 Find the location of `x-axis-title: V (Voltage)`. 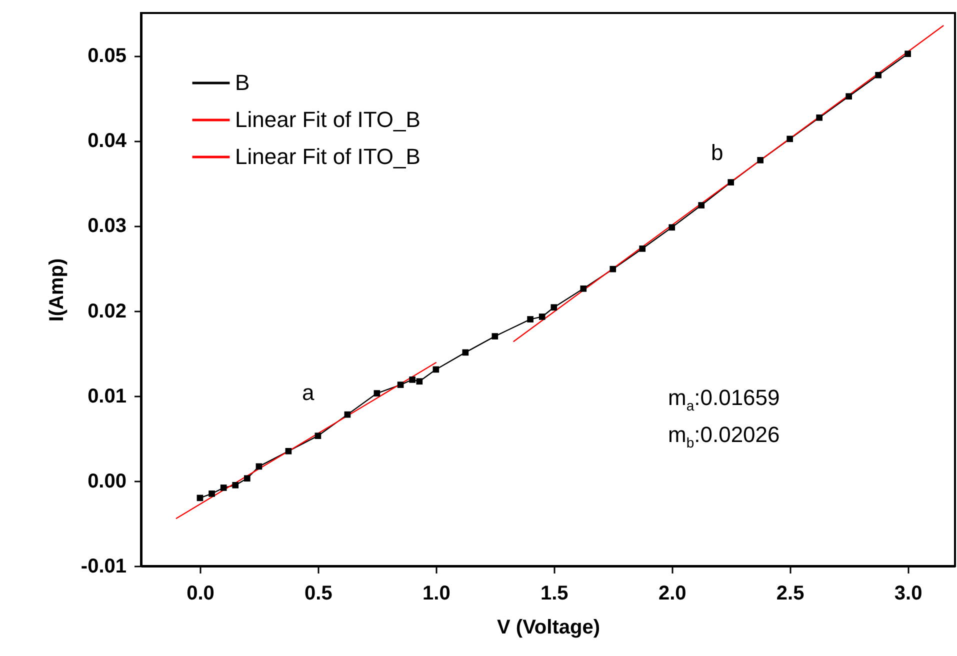

x-axis-title: V (Voltage) is located at coordinates (548, 627).